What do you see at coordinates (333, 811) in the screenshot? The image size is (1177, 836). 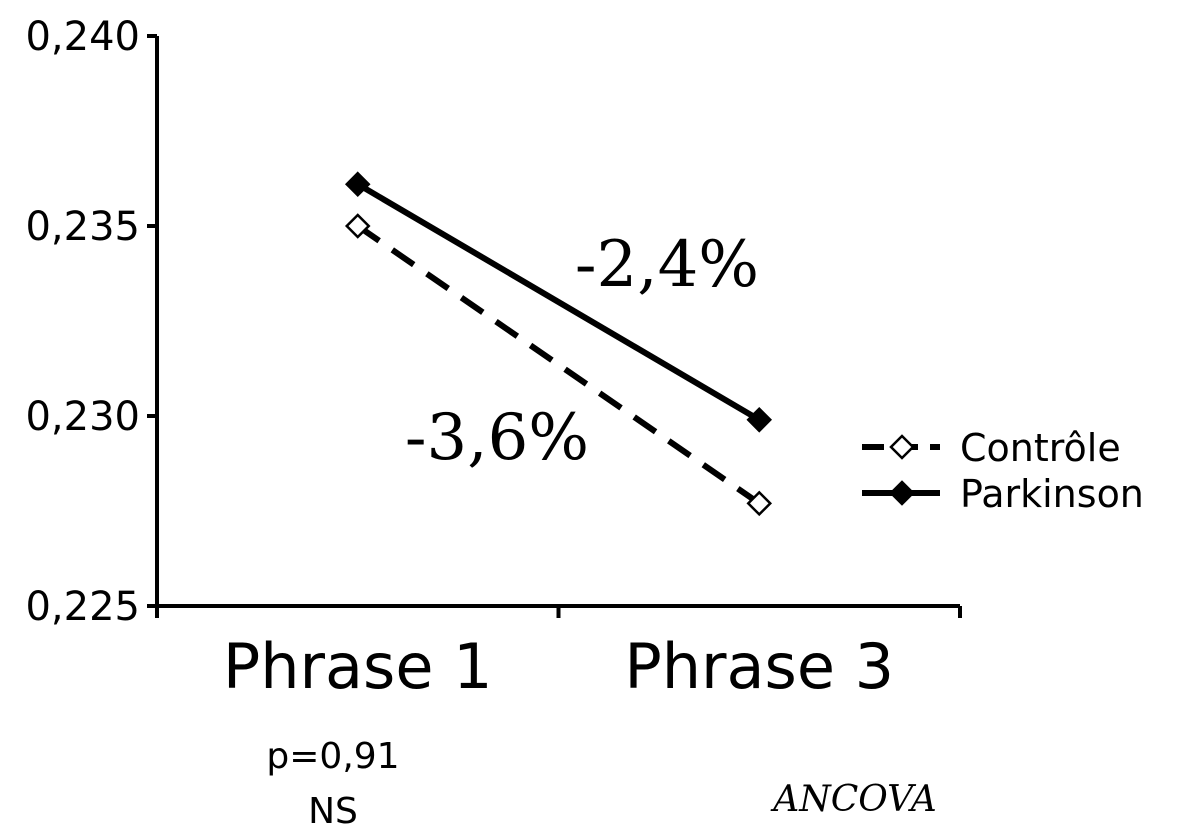 I see `significance-note: NS` at bounding box center [333, 811].